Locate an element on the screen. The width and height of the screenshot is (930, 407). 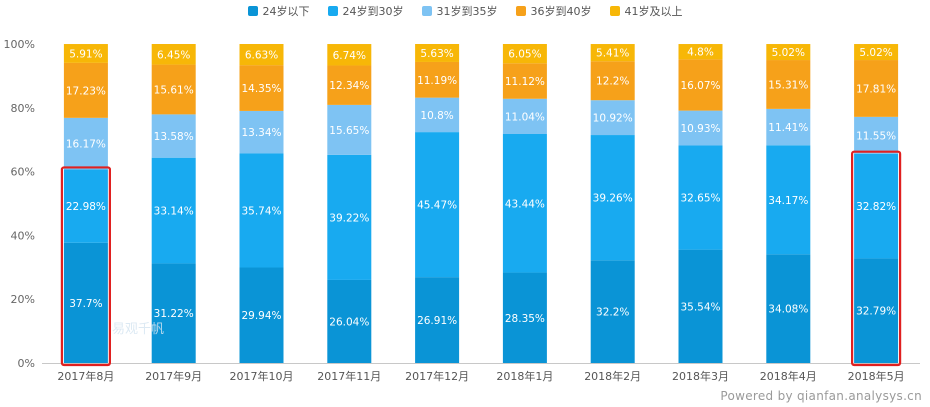
highlight-box is located at coordinates (876, 258).